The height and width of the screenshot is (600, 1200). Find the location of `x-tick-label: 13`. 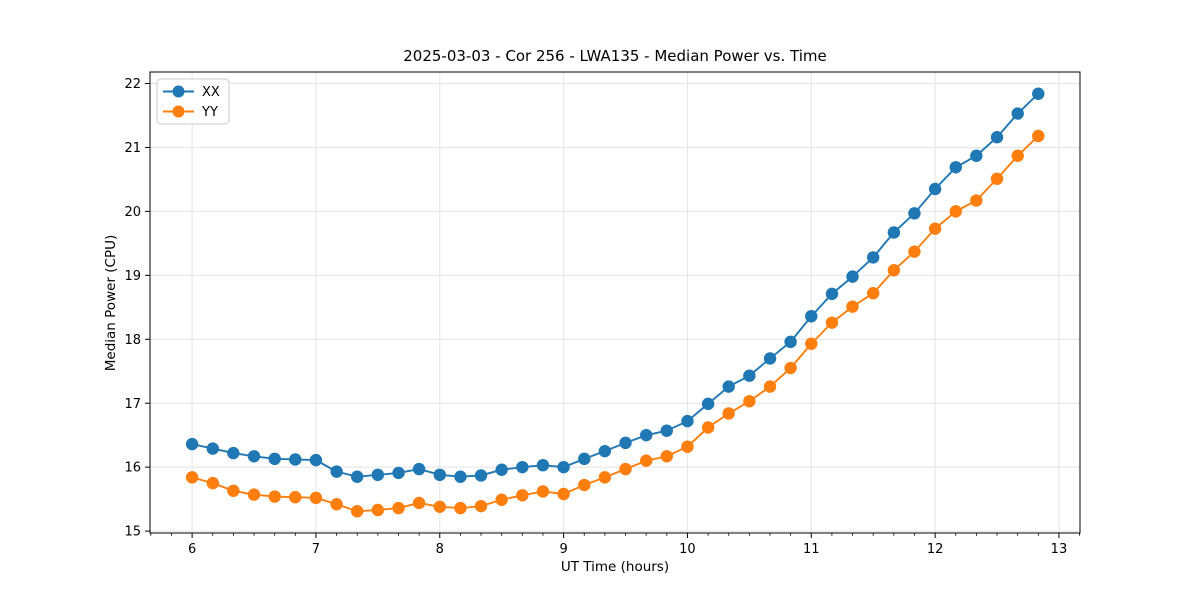

x-tick-label: 13 is located at coordinates (1059, 549).